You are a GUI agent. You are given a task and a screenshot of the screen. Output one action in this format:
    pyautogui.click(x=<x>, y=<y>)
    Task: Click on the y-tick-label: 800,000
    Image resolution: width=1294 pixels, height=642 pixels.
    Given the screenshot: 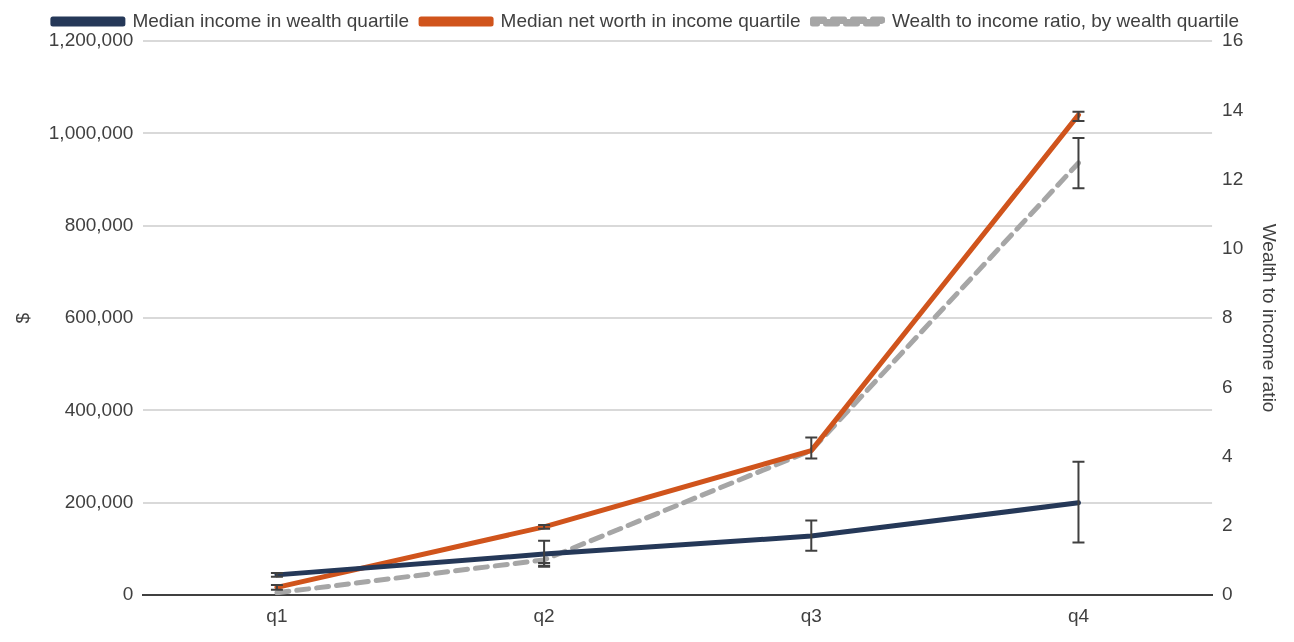 What is the action you would take?
    pyautogui.click(x=99, y=224)
    